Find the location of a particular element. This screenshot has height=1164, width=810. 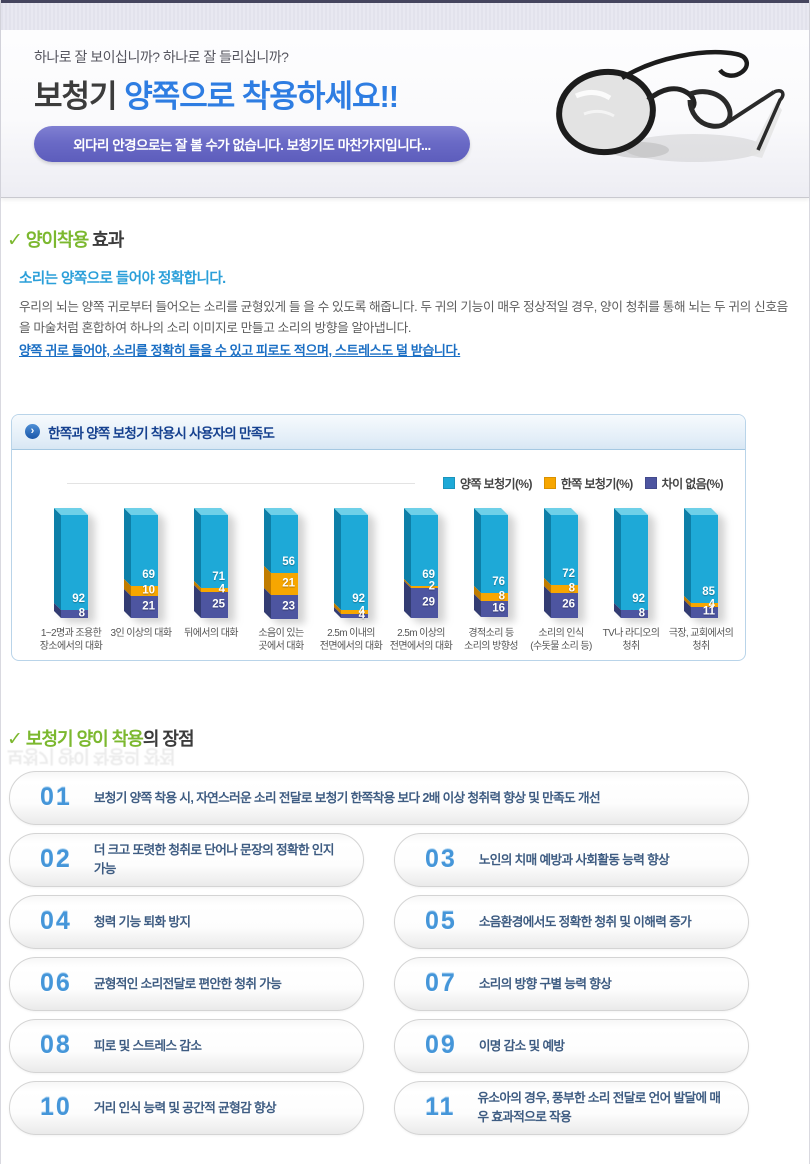

benefit-text: 노인의 치매 예방과 사회활동 능력 향상 is located at coordinates (574, 859).